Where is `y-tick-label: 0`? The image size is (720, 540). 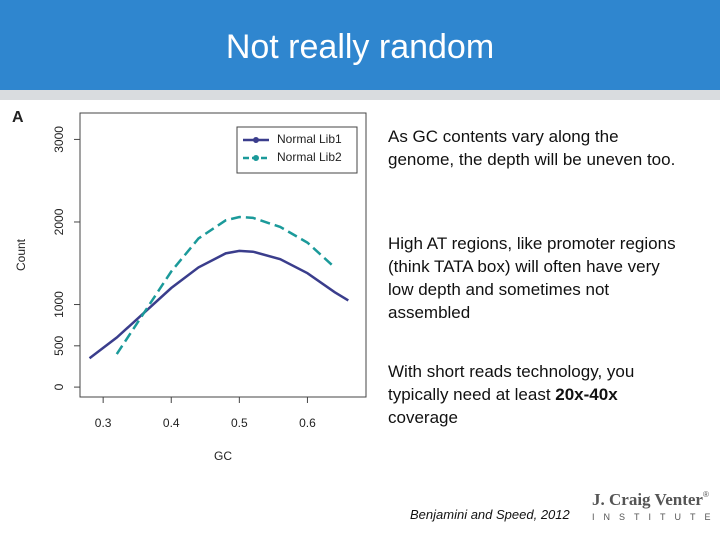 y-tick-label: 0 is located at coordinates (59, 386).